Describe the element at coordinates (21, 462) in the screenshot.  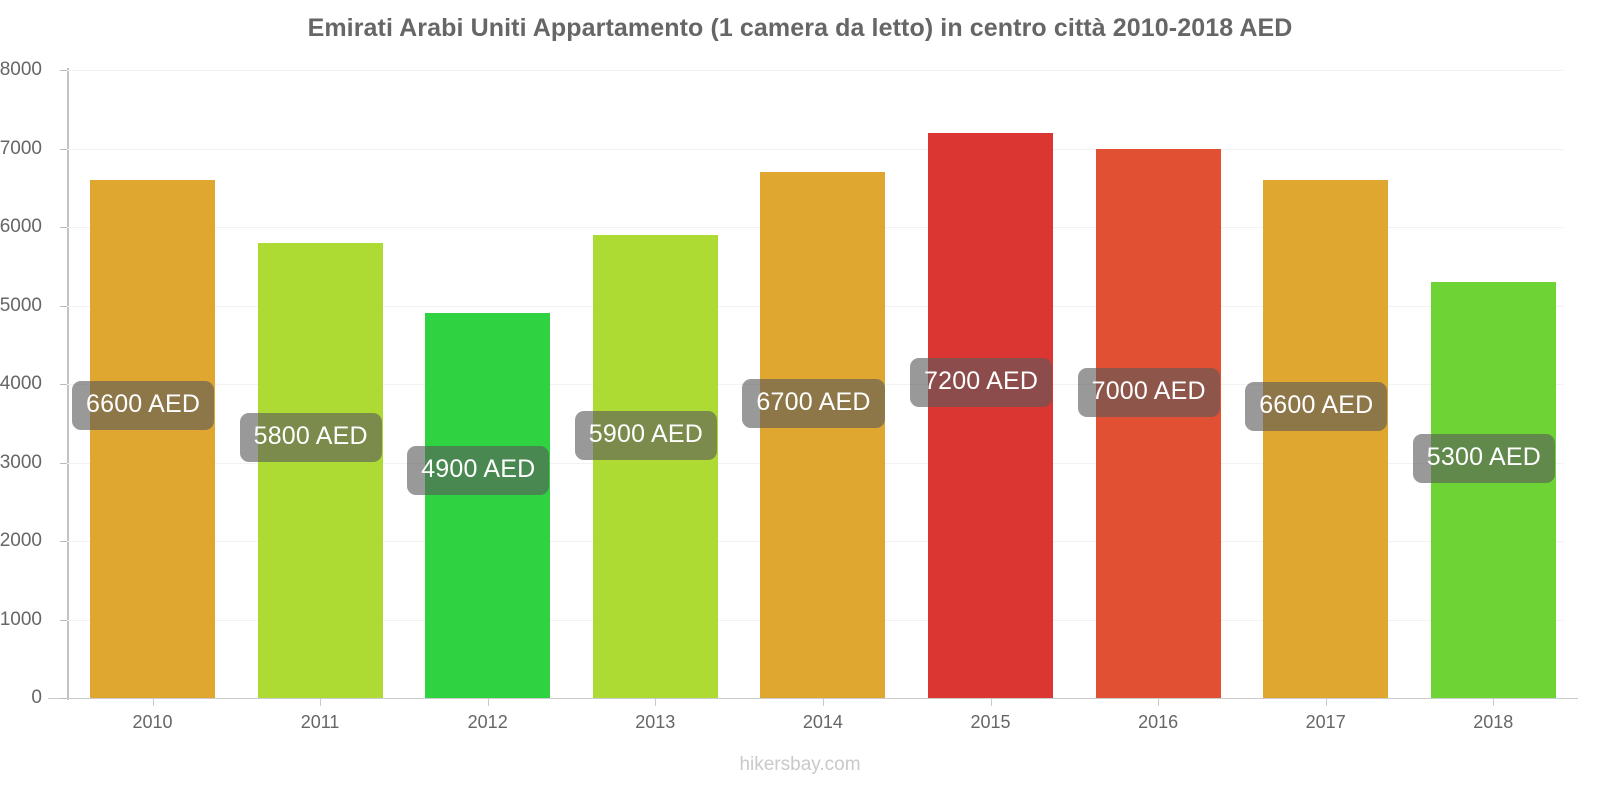
I see `y-axis-tick-label: 3000` at that location.